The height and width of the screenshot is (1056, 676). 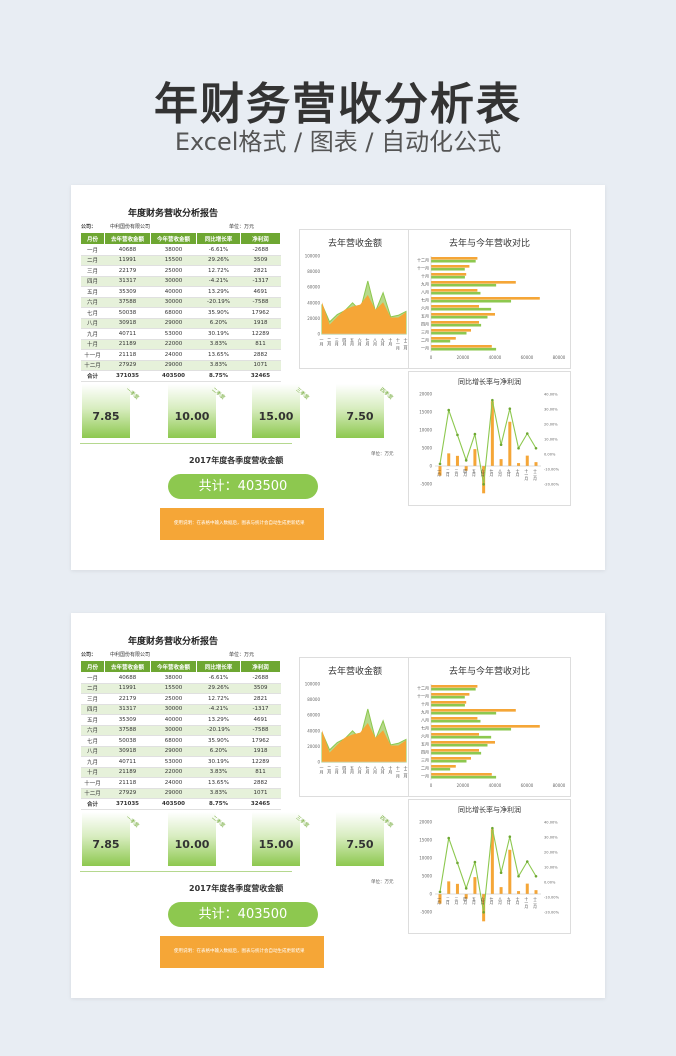 I want to click on report-title: 年度财务营收分析报告, so click(x=173, y=214).